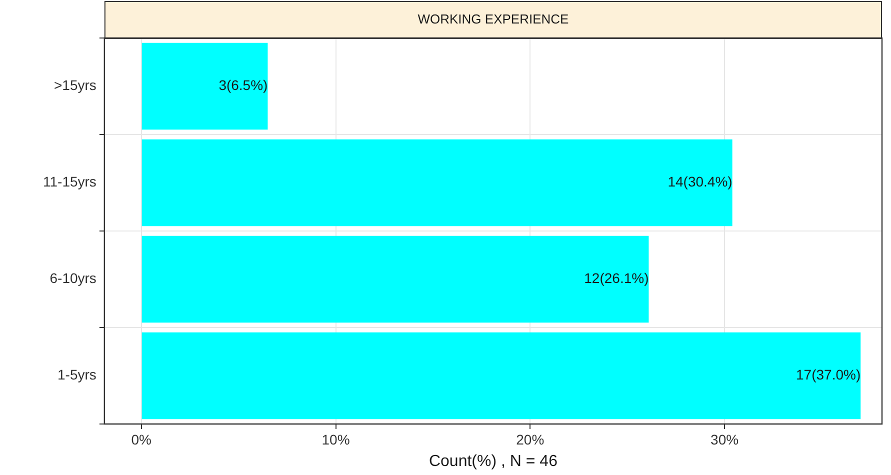  Describe the element at coordinates (75, 85) in the screenshot. I see `y-tick-label: >15yrs` at that location.